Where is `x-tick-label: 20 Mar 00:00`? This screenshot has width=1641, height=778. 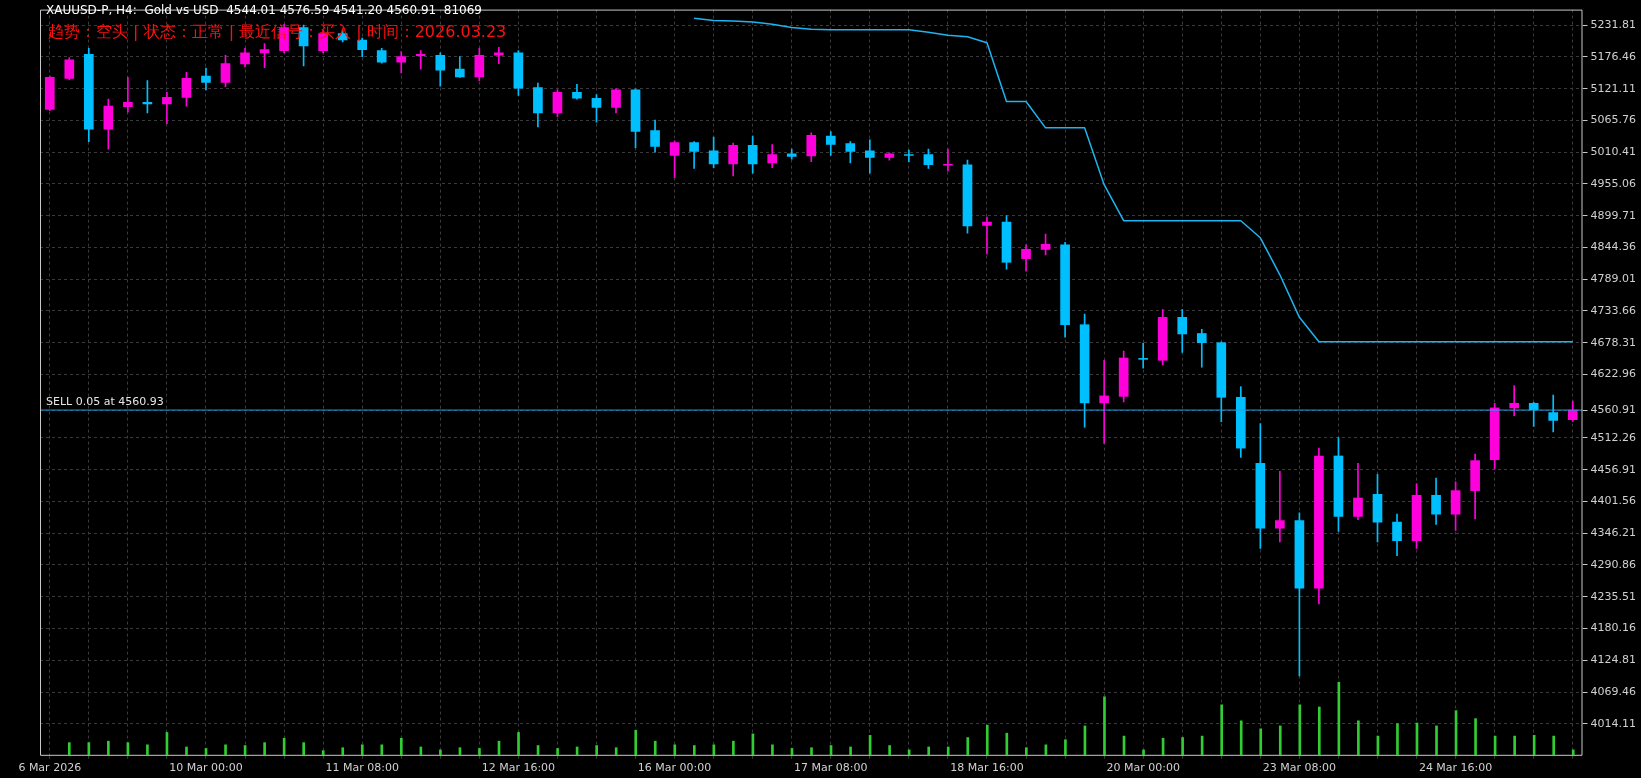 x-tick-label: 20 Mar 00:00 is located at coordinates (1143, 768).